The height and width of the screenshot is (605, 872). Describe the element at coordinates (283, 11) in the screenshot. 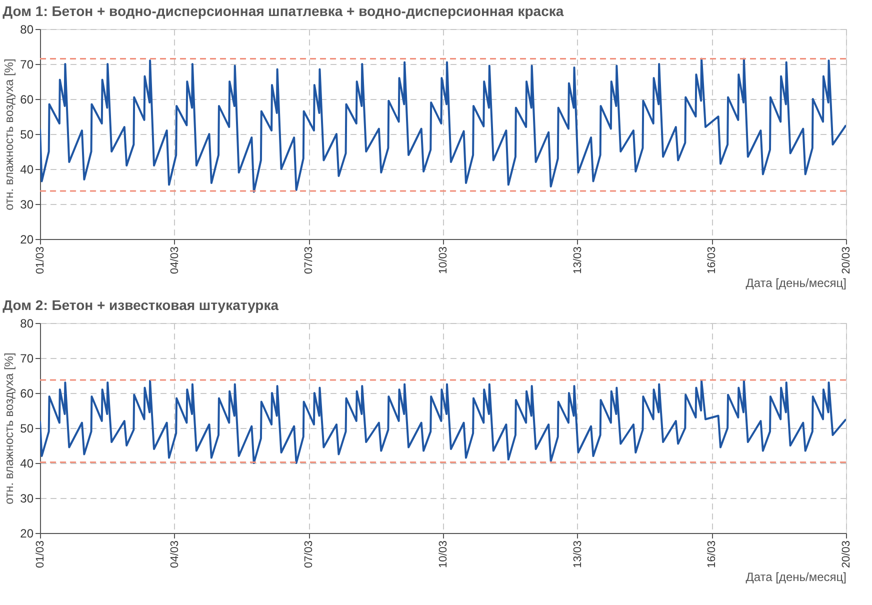

I see `chart-title: Дом 1: Бетон + водно-дисперсионная шпатлевка + водно-дисперсионная краска` at that location.